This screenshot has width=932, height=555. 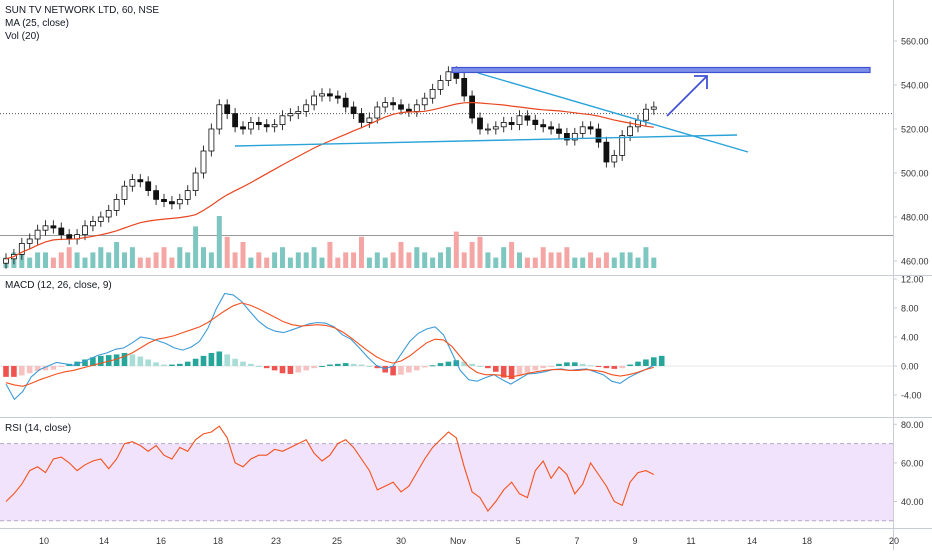 I want to click on rsi-pane, so click(x=330, y=469).